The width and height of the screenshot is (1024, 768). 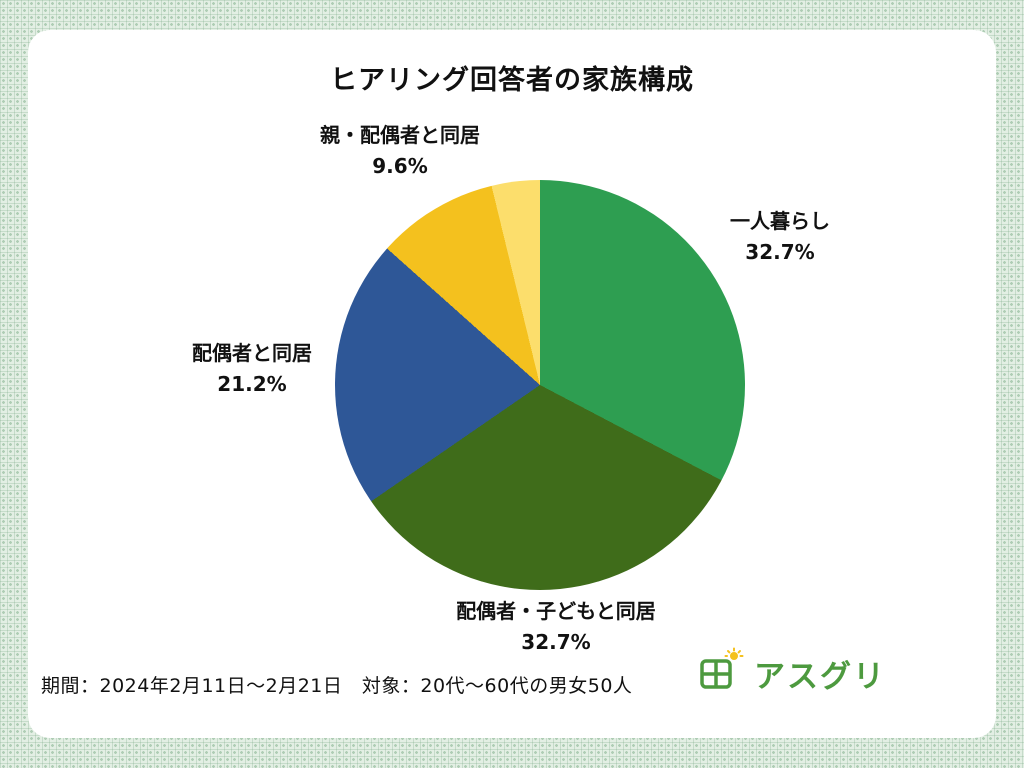 I want to click on slice-label-spouse: 配偶者と同居 21.2%, so click(x=252, y=369).